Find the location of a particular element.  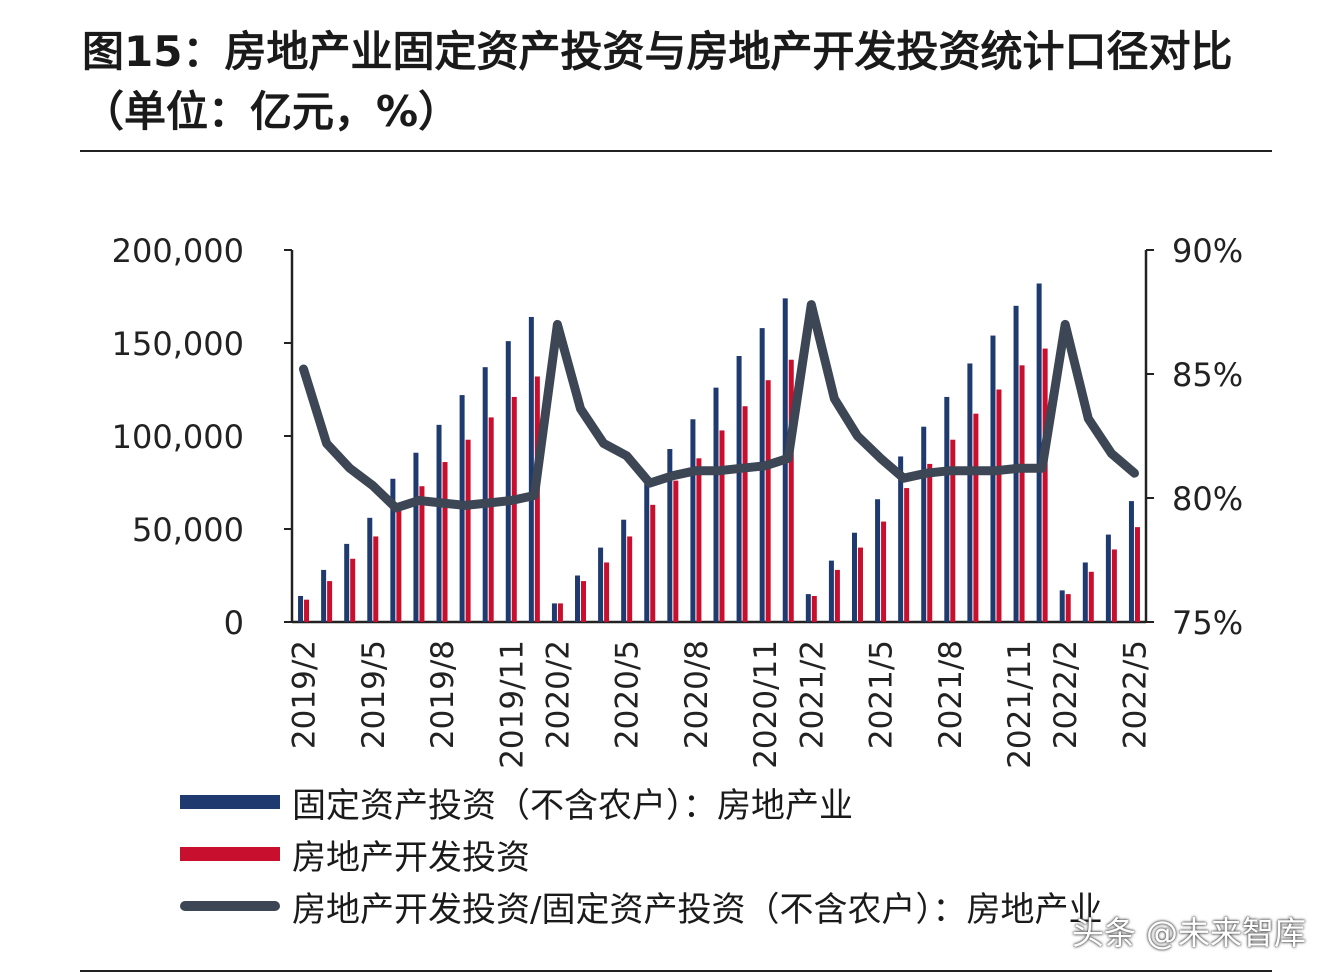

x-tick-label: 2019/11 is located at coordinates (512, 704).